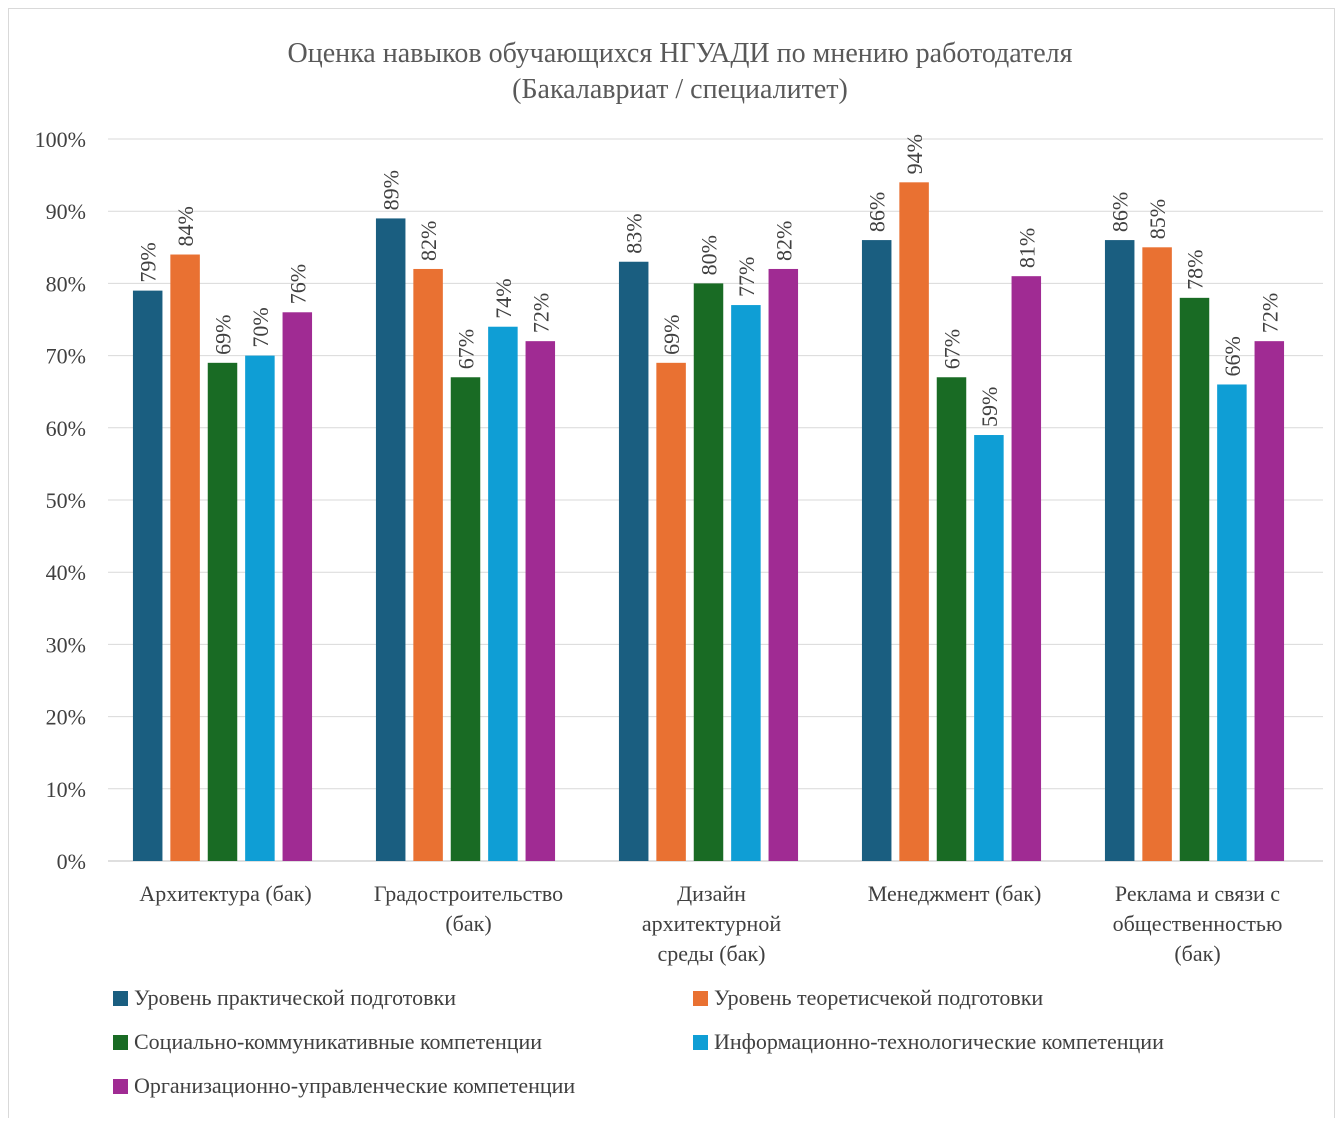 The height and width of the screenshot is (1126, 1344). I want to click on y-tick-label: 40%, so click(66, 572).